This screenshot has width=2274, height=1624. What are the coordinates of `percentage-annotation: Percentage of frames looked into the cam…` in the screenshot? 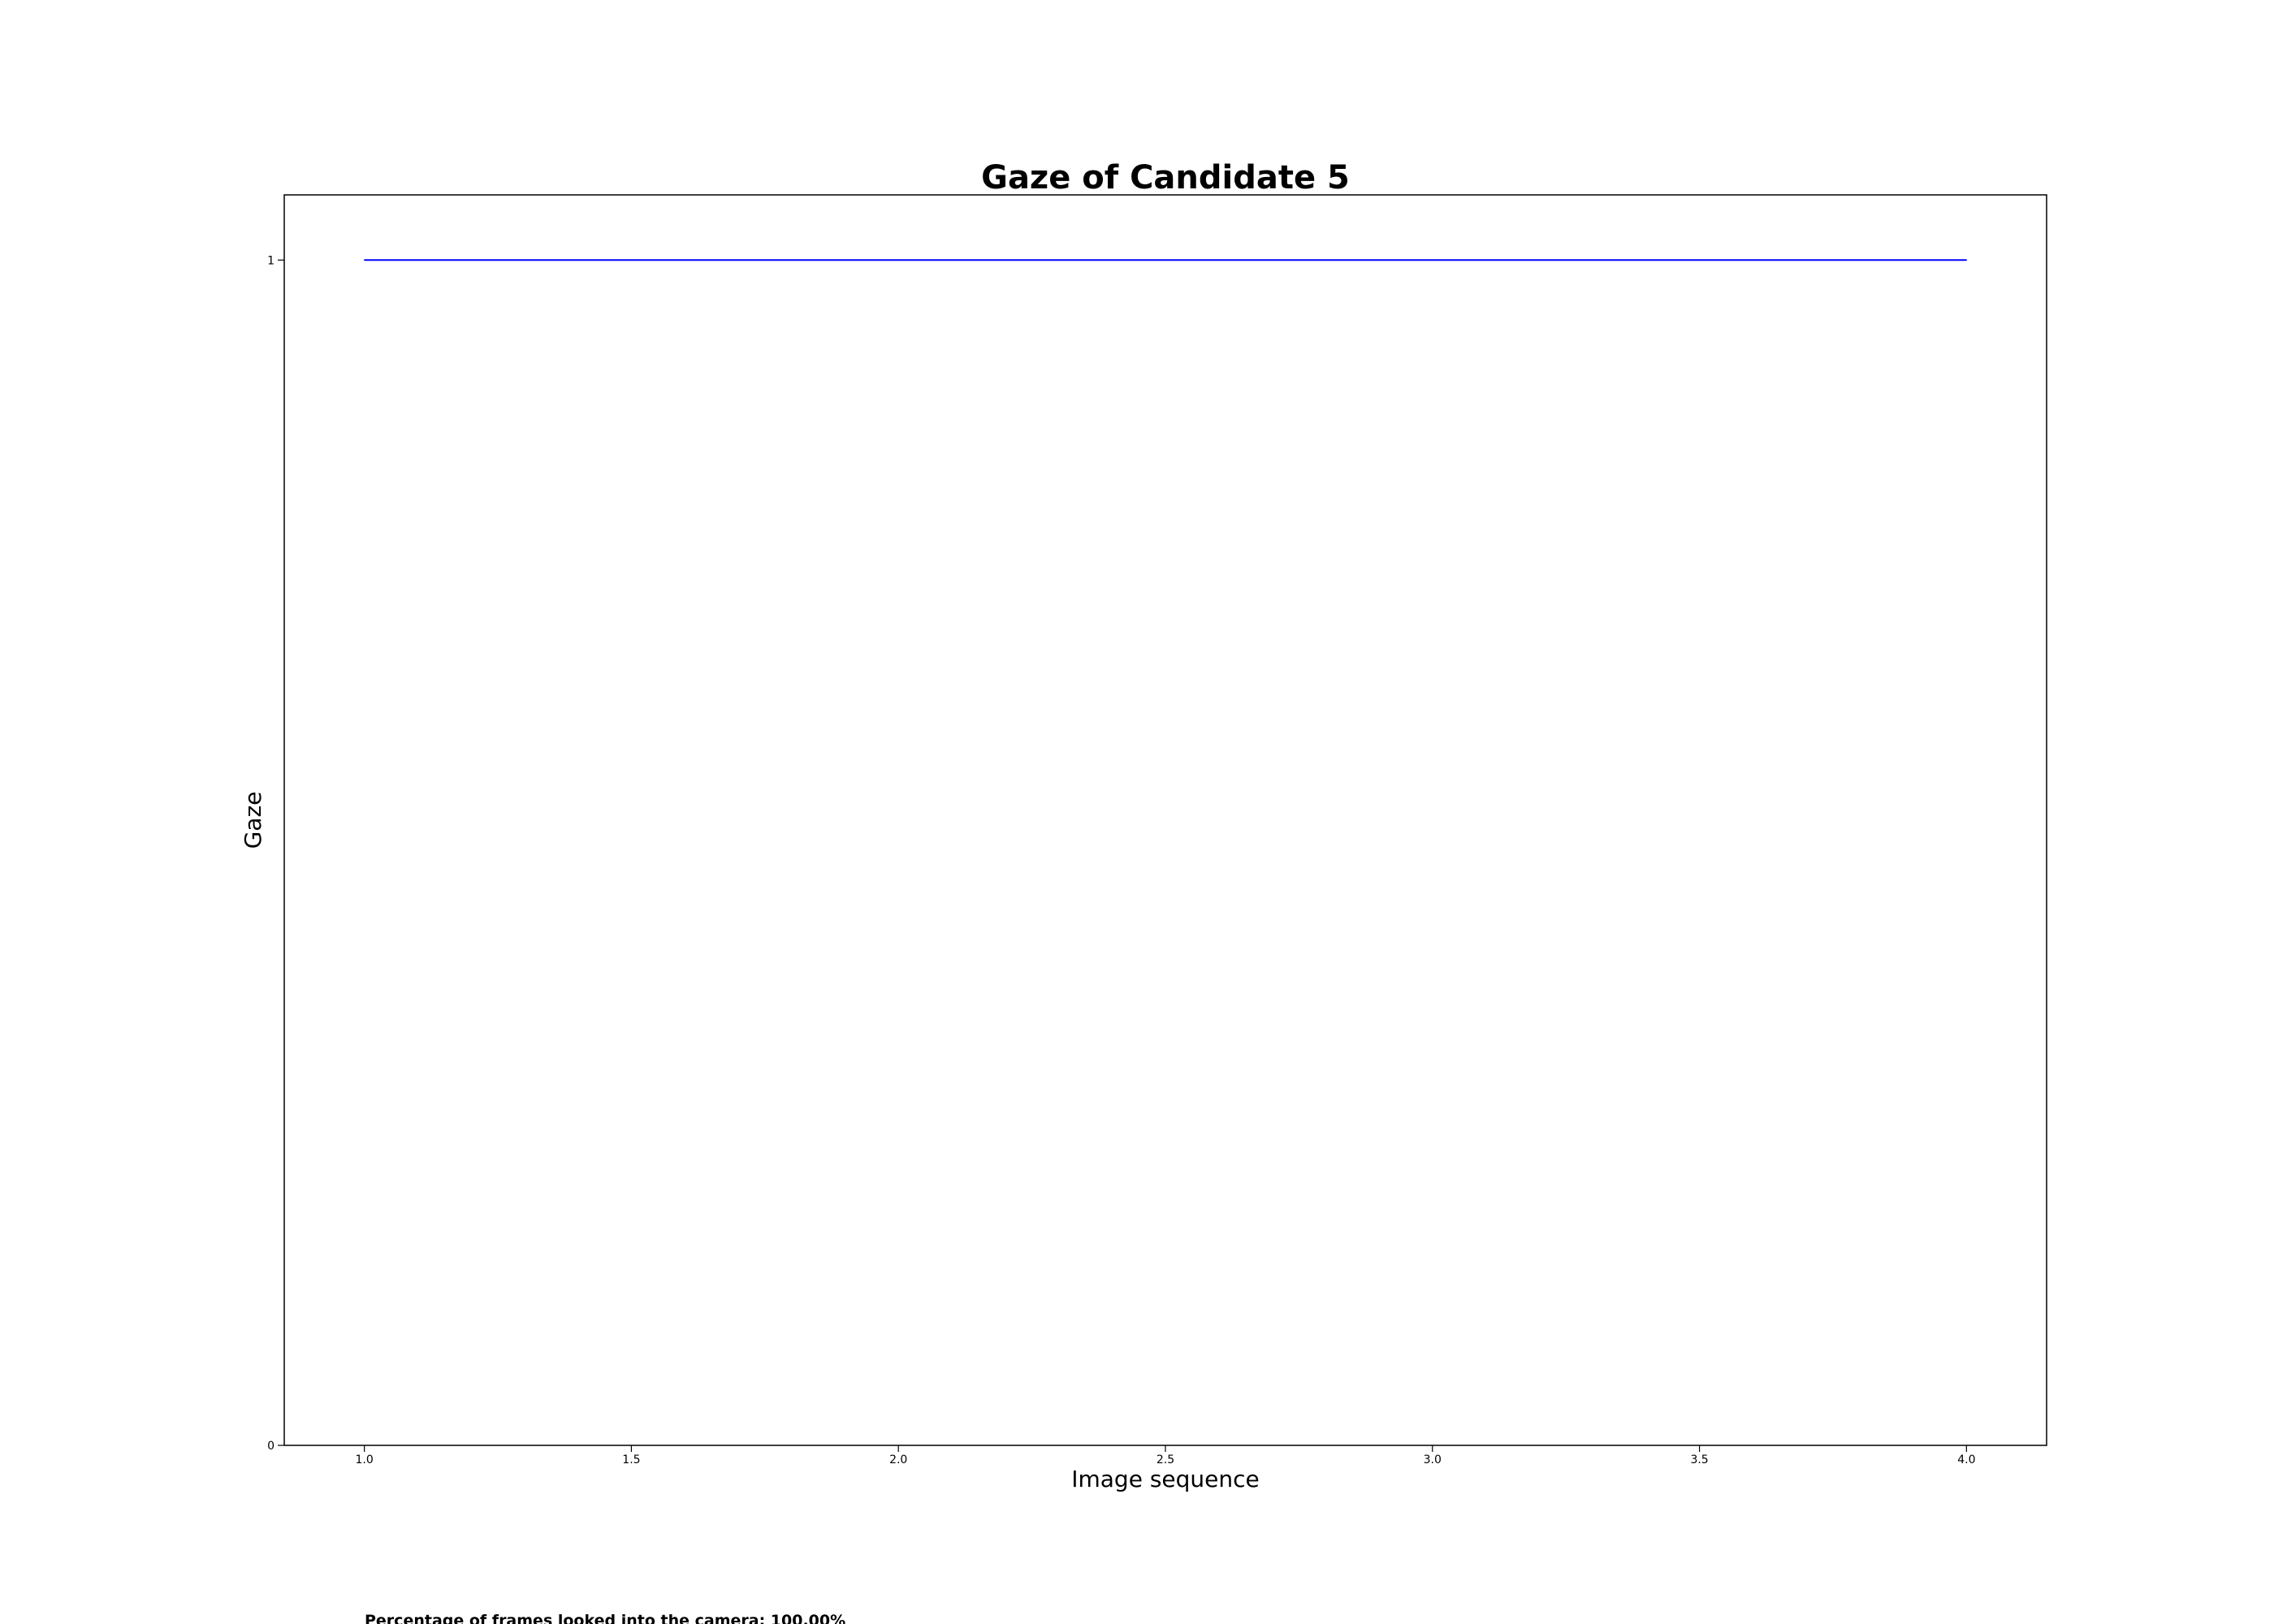 It's located at (605, 1618).